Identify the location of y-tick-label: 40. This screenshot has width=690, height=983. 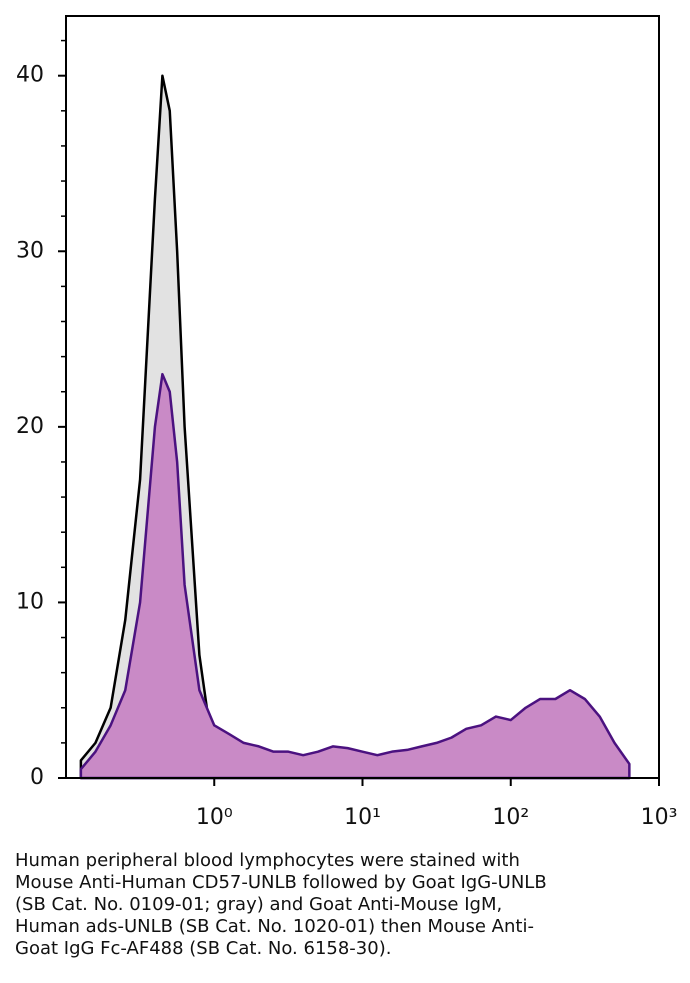
(30, 75).